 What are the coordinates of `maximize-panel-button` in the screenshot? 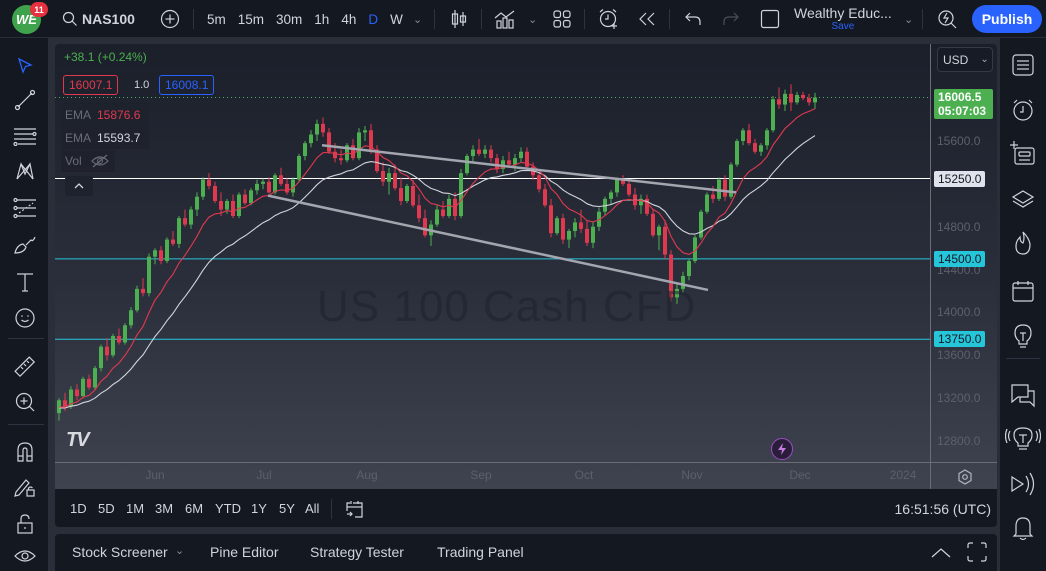 It's located at (977, 554).